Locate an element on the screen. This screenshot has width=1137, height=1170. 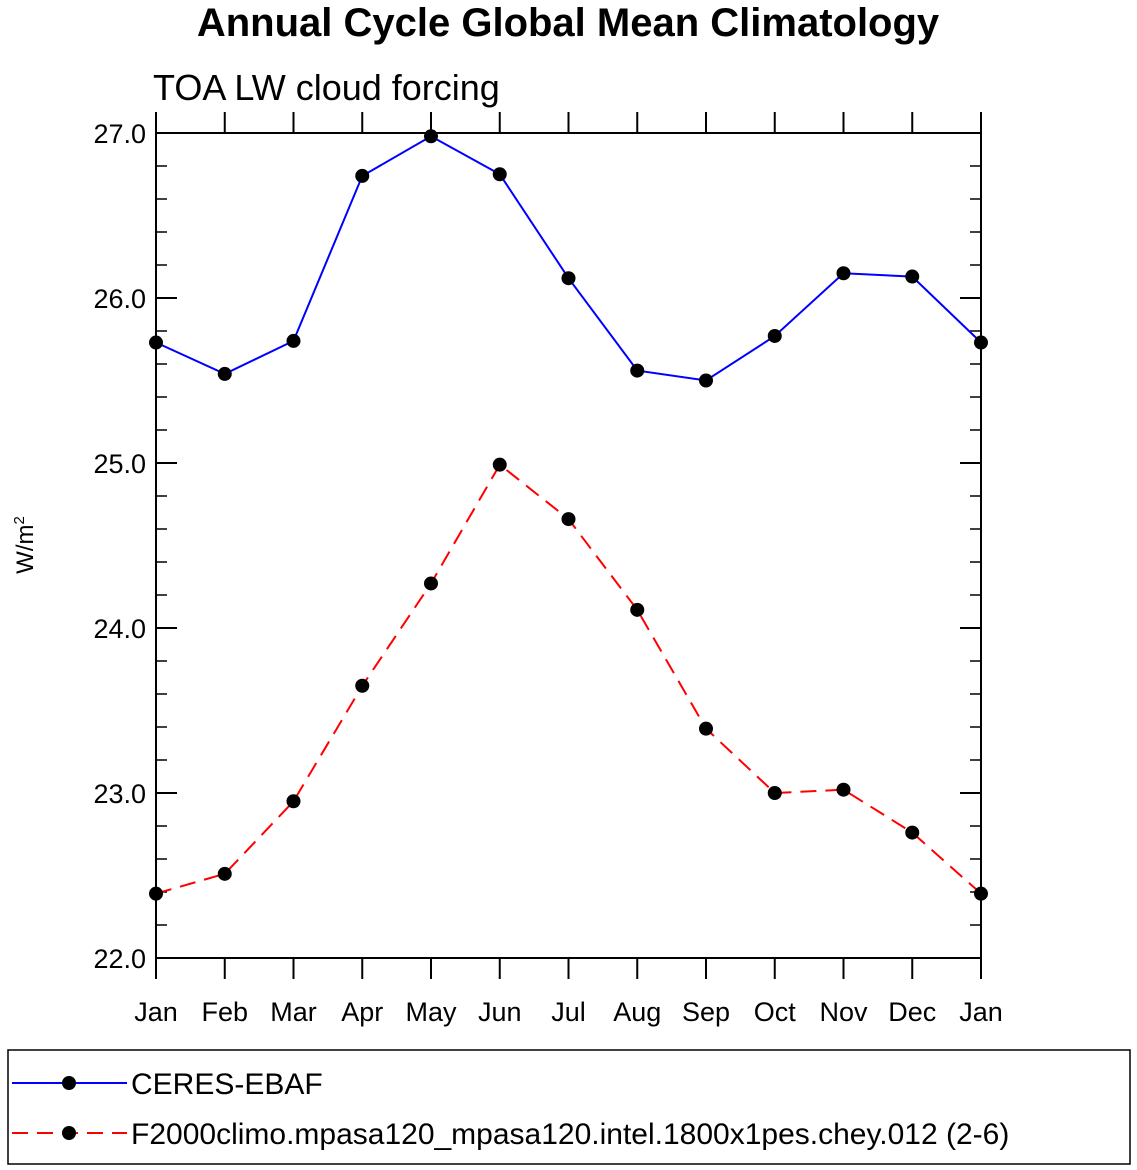
y-tick-label: 22.0 is located at coordinates (119, 959).